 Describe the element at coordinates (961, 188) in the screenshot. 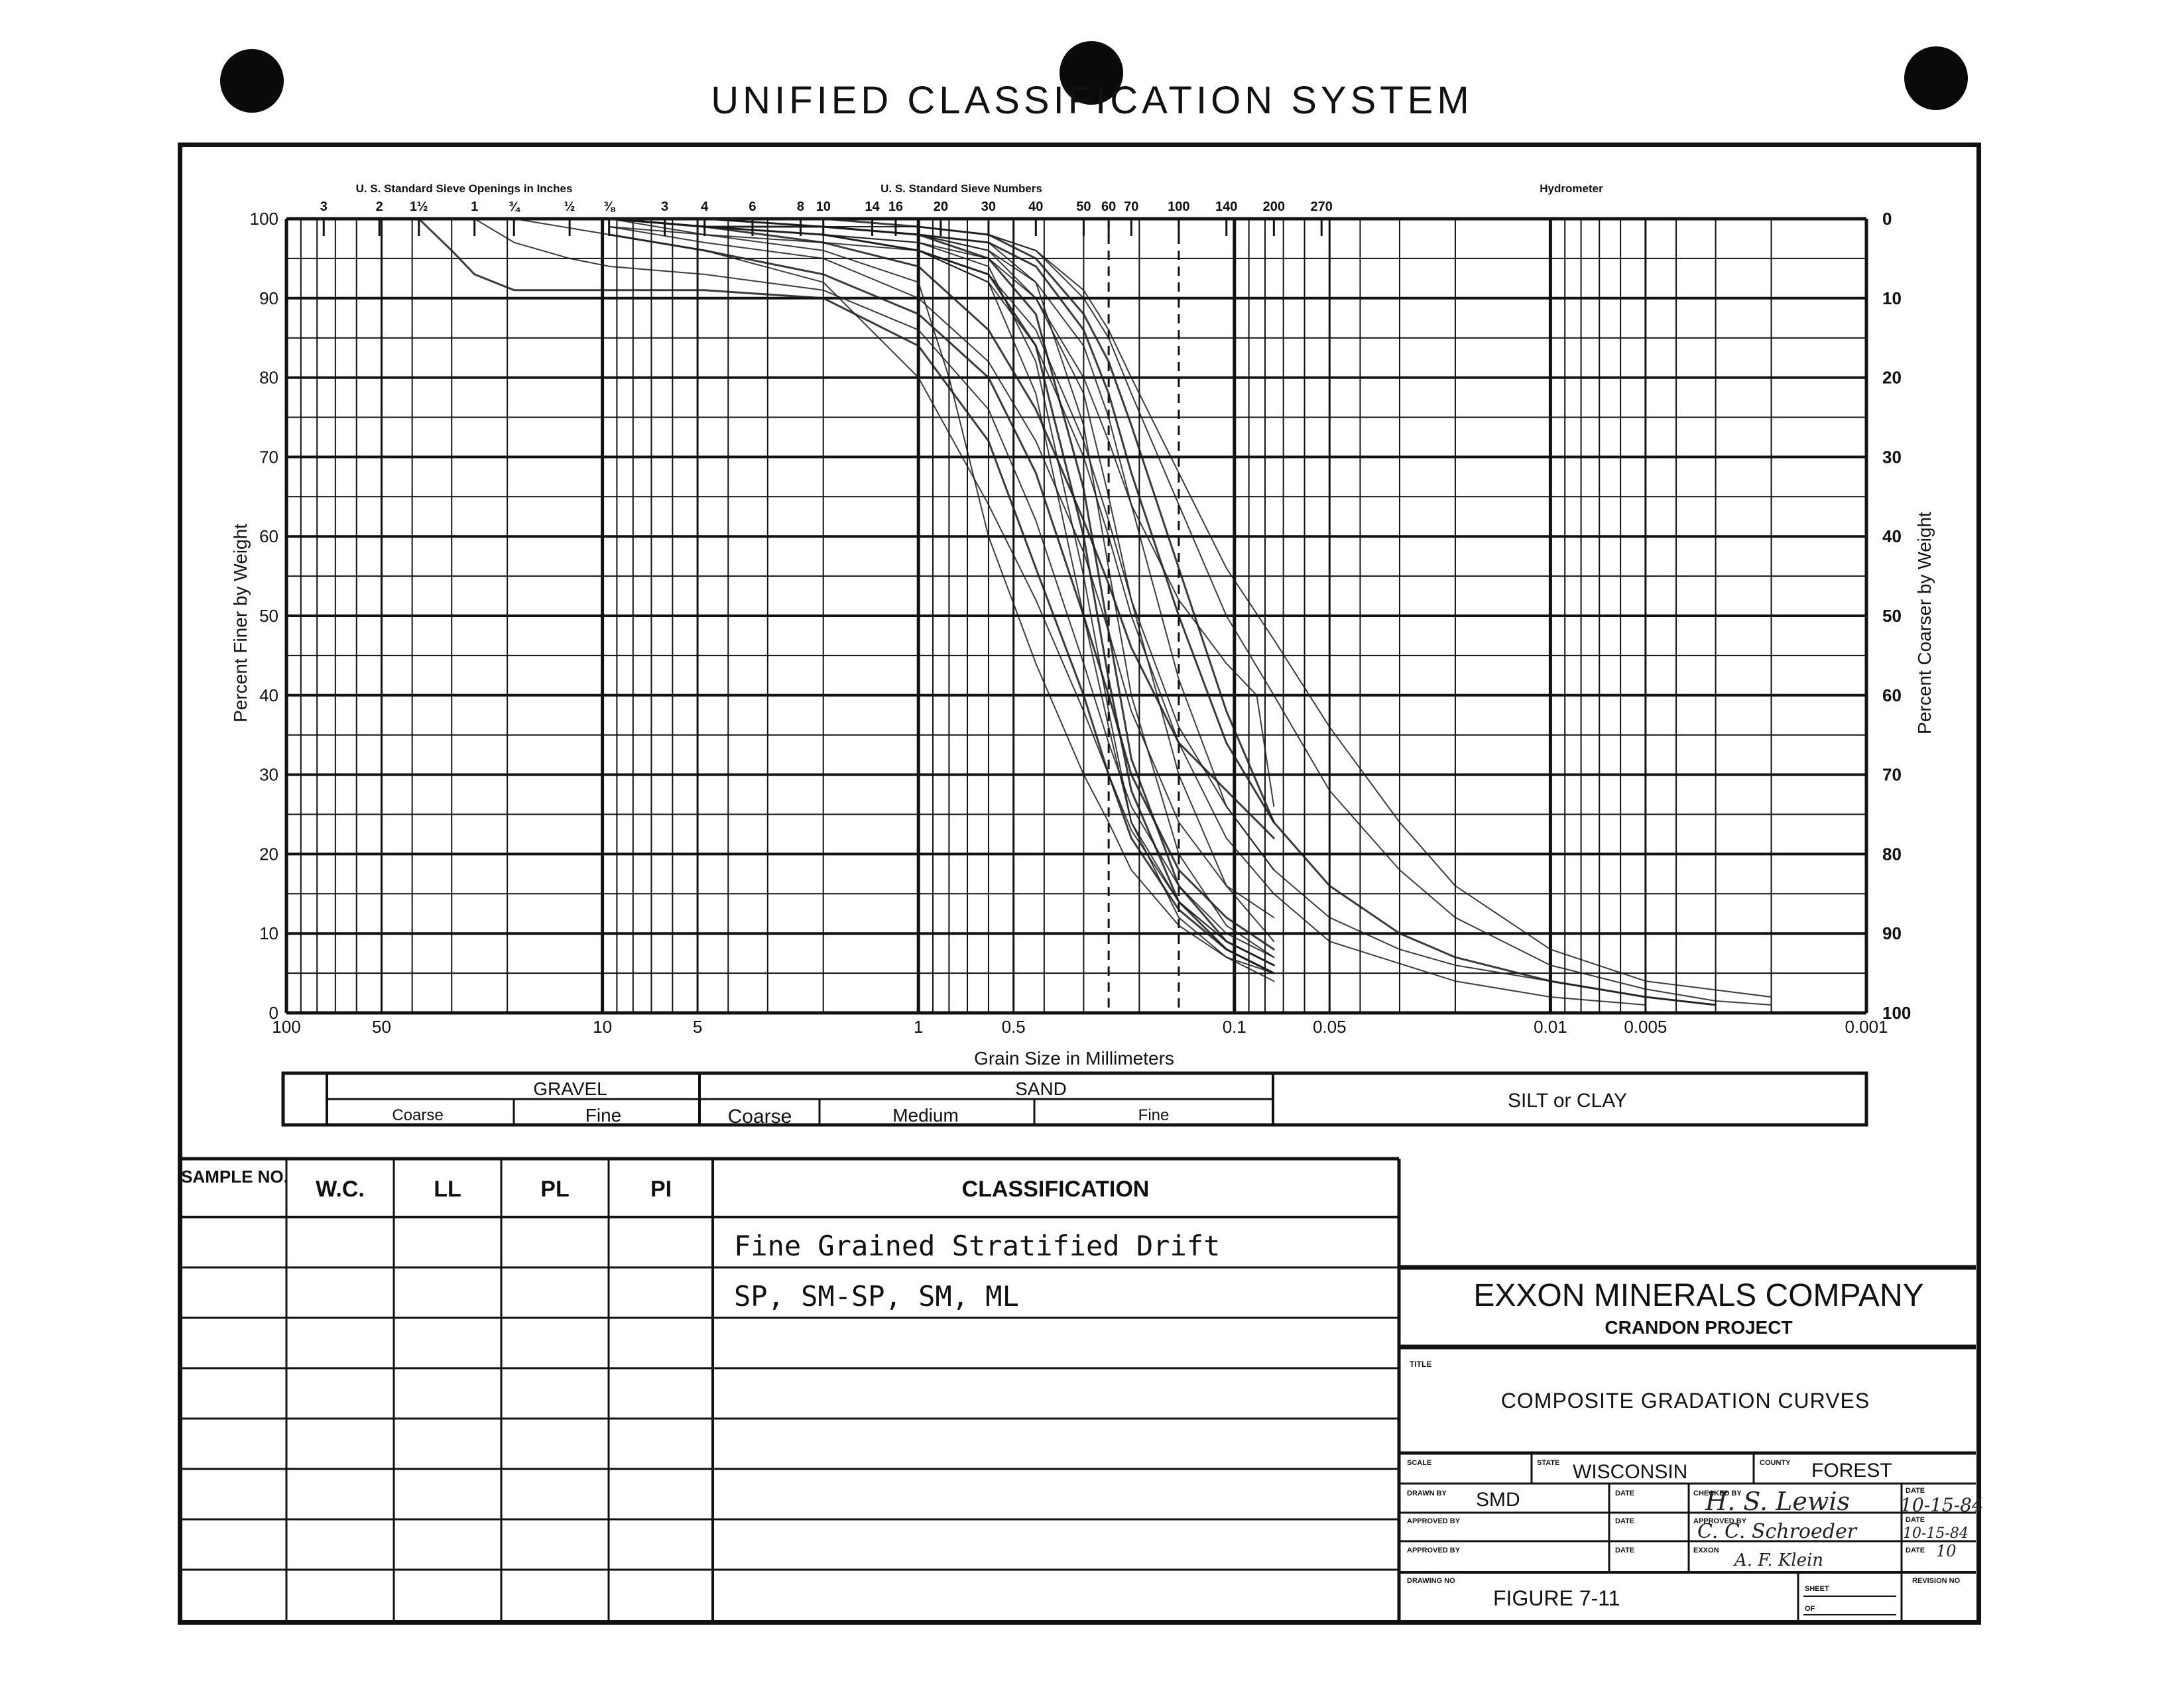

I see `top-group-numbers: U. S. Standard Sieve Numbers` at that location.